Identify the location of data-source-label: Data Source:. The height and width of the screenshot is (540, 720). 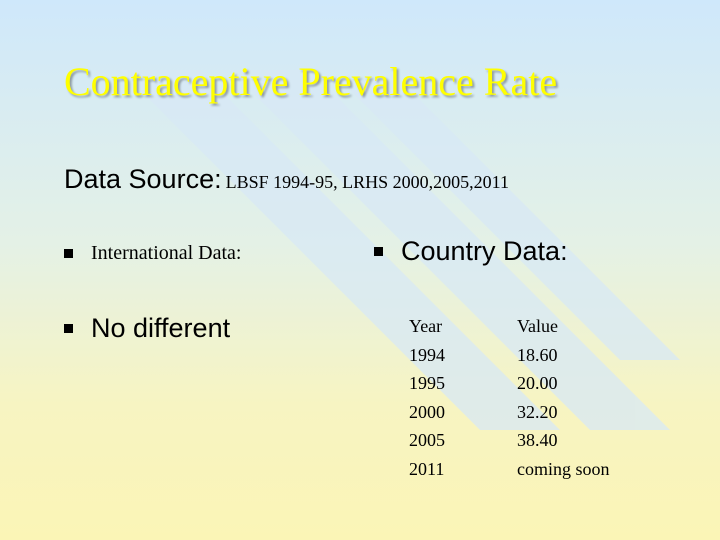
(143, 179).